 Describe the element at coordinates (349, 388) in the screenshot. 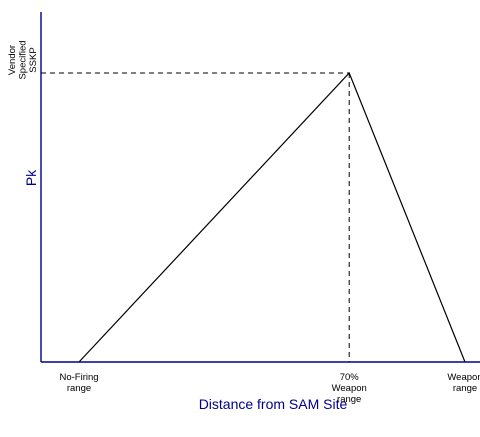

I see `x-tick-label: 70% Weapon range` at that location.